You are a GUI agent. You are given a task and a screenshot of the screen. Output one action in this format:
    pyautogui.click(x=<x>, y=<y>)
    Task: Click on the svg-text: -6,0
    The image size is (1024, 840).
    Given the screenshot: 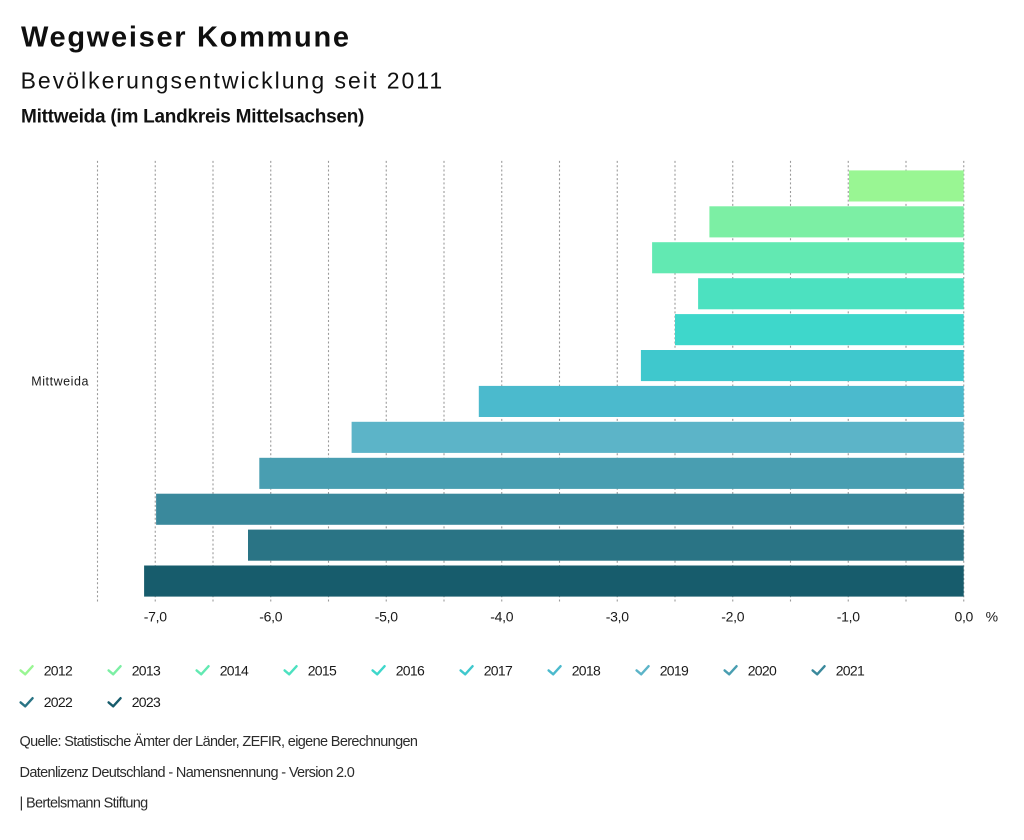 What is the action you would take?
    pyautogui.click(x=270, y=617)
    